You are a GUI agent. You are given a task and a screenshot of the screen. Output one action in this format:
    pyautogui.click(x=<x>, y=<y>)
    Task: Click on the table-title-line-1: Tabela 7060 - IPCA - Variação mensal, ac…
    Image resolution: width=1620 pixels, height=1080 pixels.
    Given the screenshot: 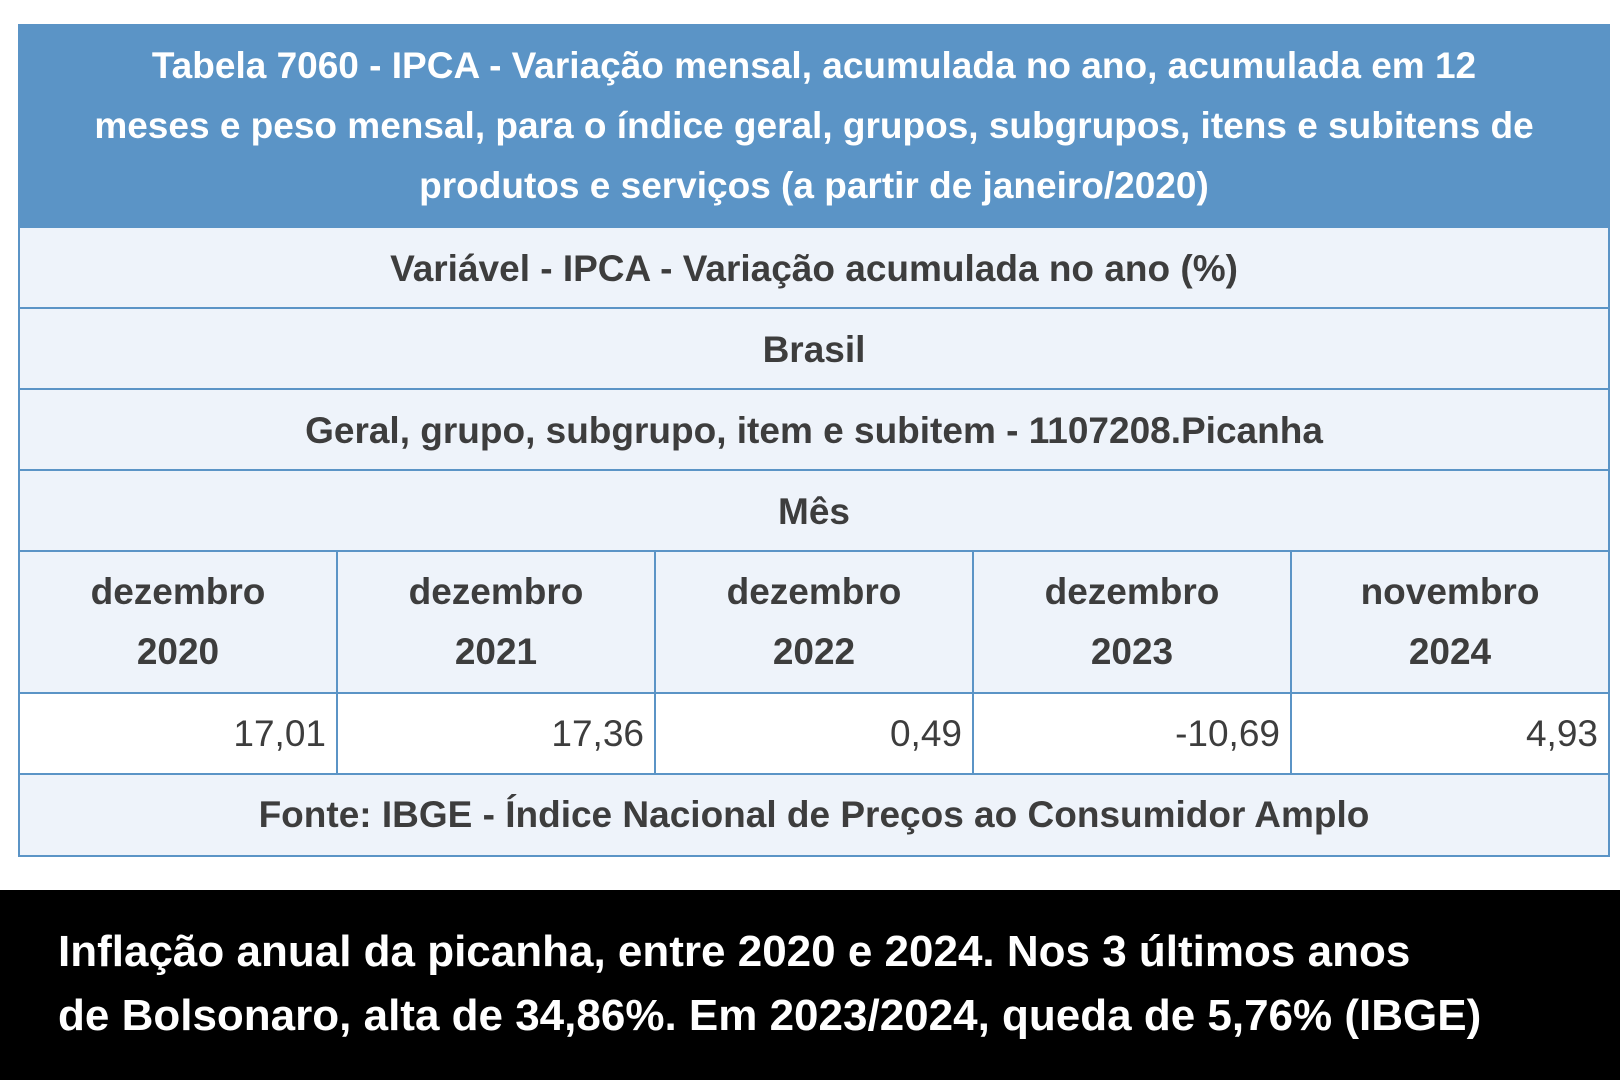 What is the action you would take?
    pyautogui.click(x=814, y=65)
    